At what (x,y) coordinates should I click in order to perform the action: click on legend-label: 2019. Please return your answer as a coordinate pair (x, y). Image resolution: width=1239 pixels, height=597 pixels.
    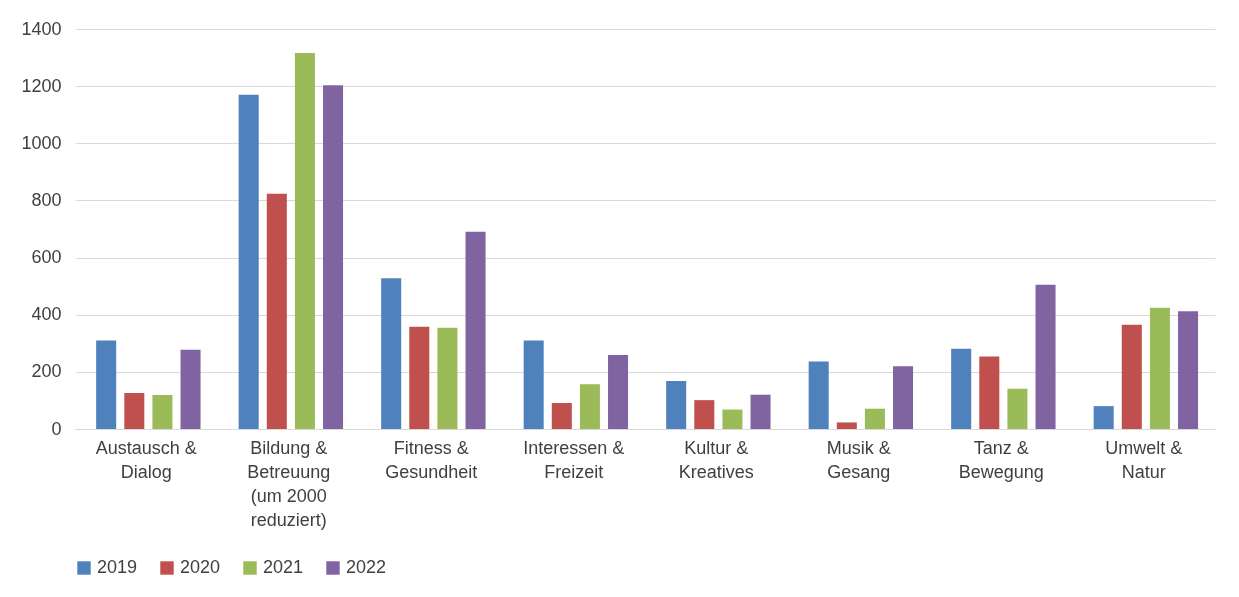
    Looking at the image, I should click on (117, 567).